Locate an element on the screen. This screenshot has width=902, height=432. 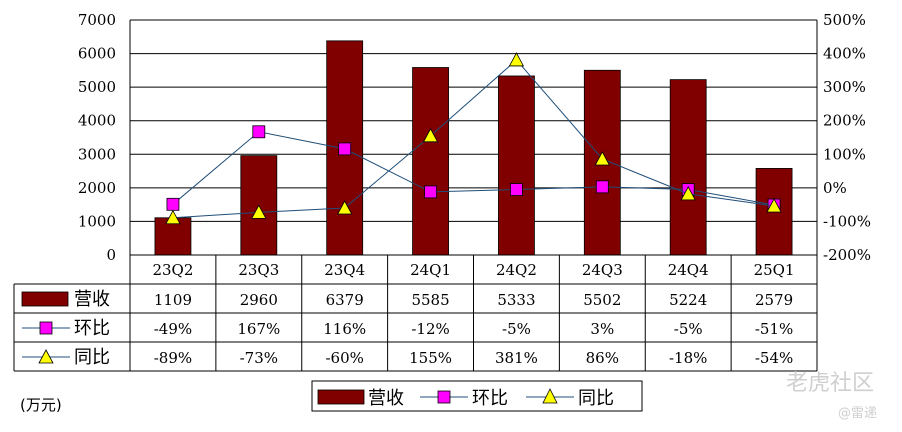
legend-key-tongbi is located at coordinates (550, 396).